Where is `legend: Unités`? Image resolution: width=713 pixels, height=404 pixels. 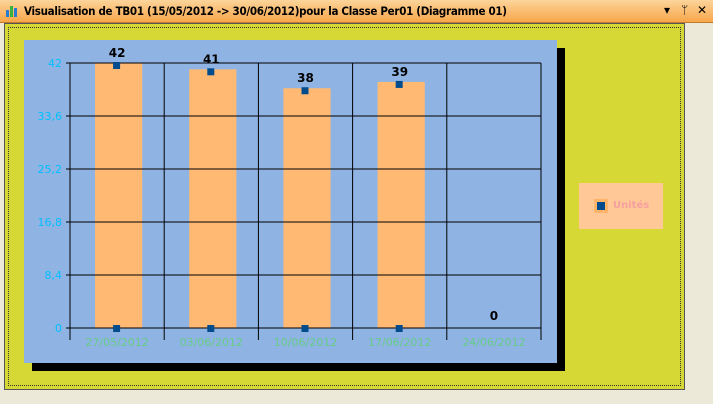
legend: Unités is located at coordinates (621, 206).